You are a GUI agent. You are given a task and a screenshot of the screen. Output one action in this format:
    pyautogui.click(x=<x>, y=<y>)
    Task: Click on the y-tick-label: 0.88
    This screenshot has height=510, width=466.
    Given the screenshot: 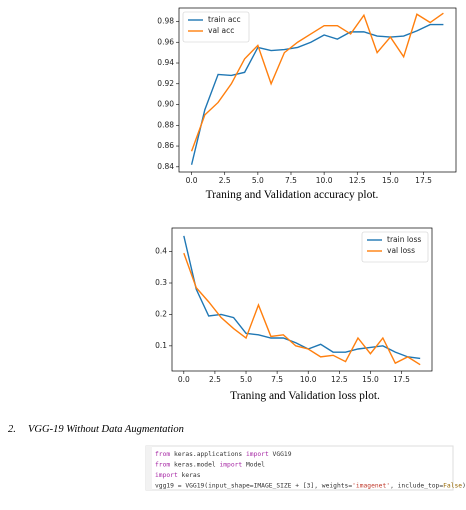 What is the action you would take?
    pyautogui.click(x=165, y=124)
    